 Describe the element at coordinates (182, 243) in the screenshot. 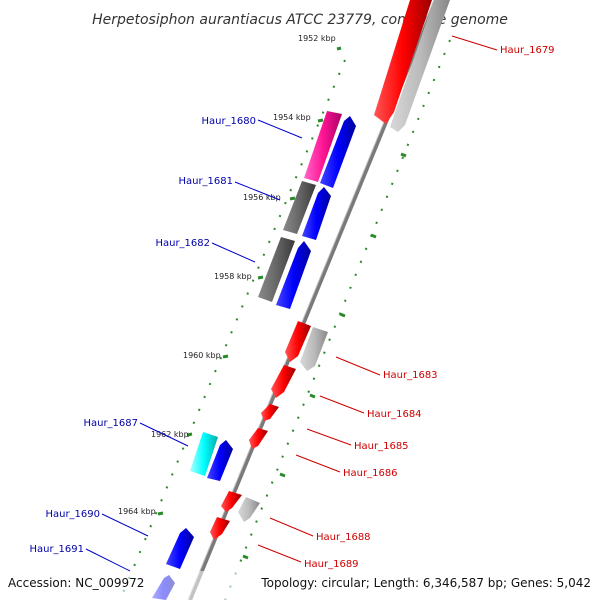

I see `gene-label: Haur_1682` at that location.